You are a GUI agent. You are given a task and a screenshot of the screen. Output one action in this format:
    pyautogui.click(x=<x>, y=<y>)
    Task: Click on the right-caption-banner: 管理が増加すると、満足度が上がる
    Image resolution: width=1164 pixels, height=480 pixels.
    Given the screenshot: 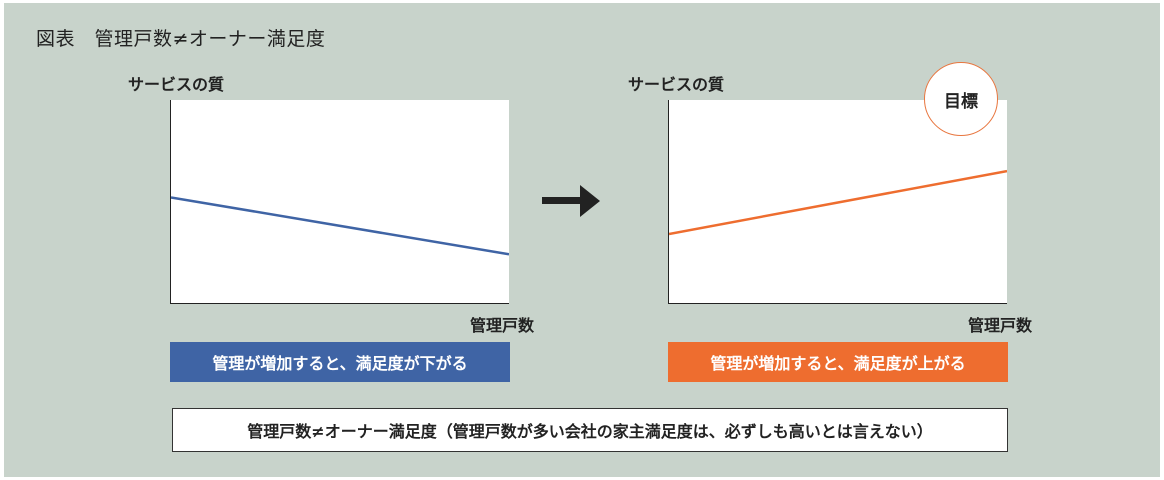 What is the action you would take?
    pyautogui.click(x=838, y=362)
    